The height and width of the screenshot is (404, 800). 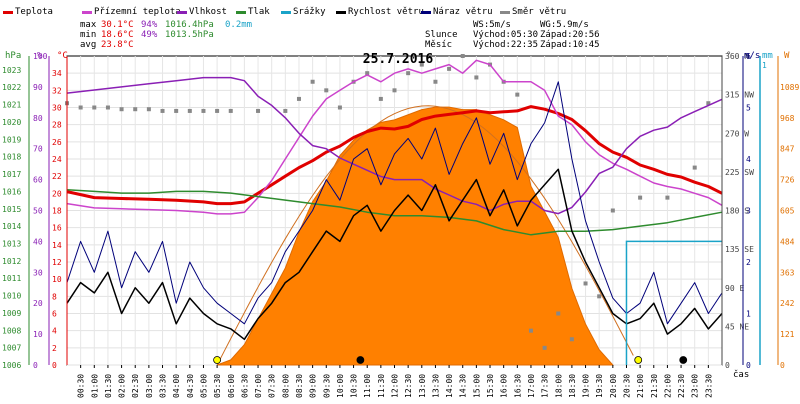 I want to click on dir-tick-label: 315 NW, so click(x=739, y=95).